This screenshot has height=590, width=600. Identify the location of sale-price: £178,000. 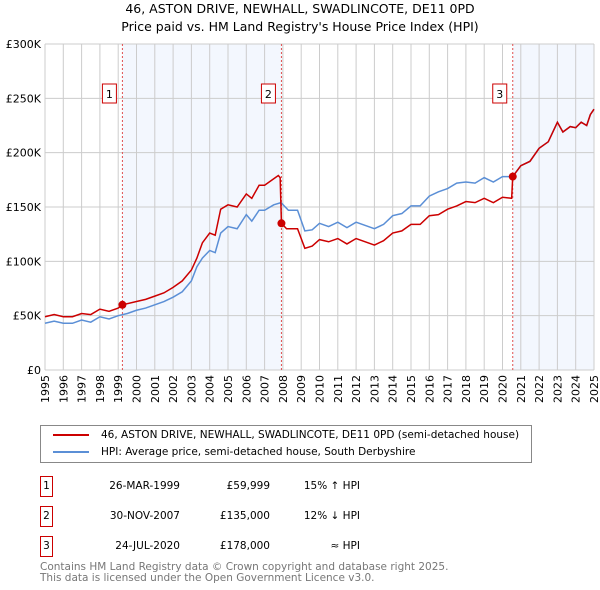
(244, 546).